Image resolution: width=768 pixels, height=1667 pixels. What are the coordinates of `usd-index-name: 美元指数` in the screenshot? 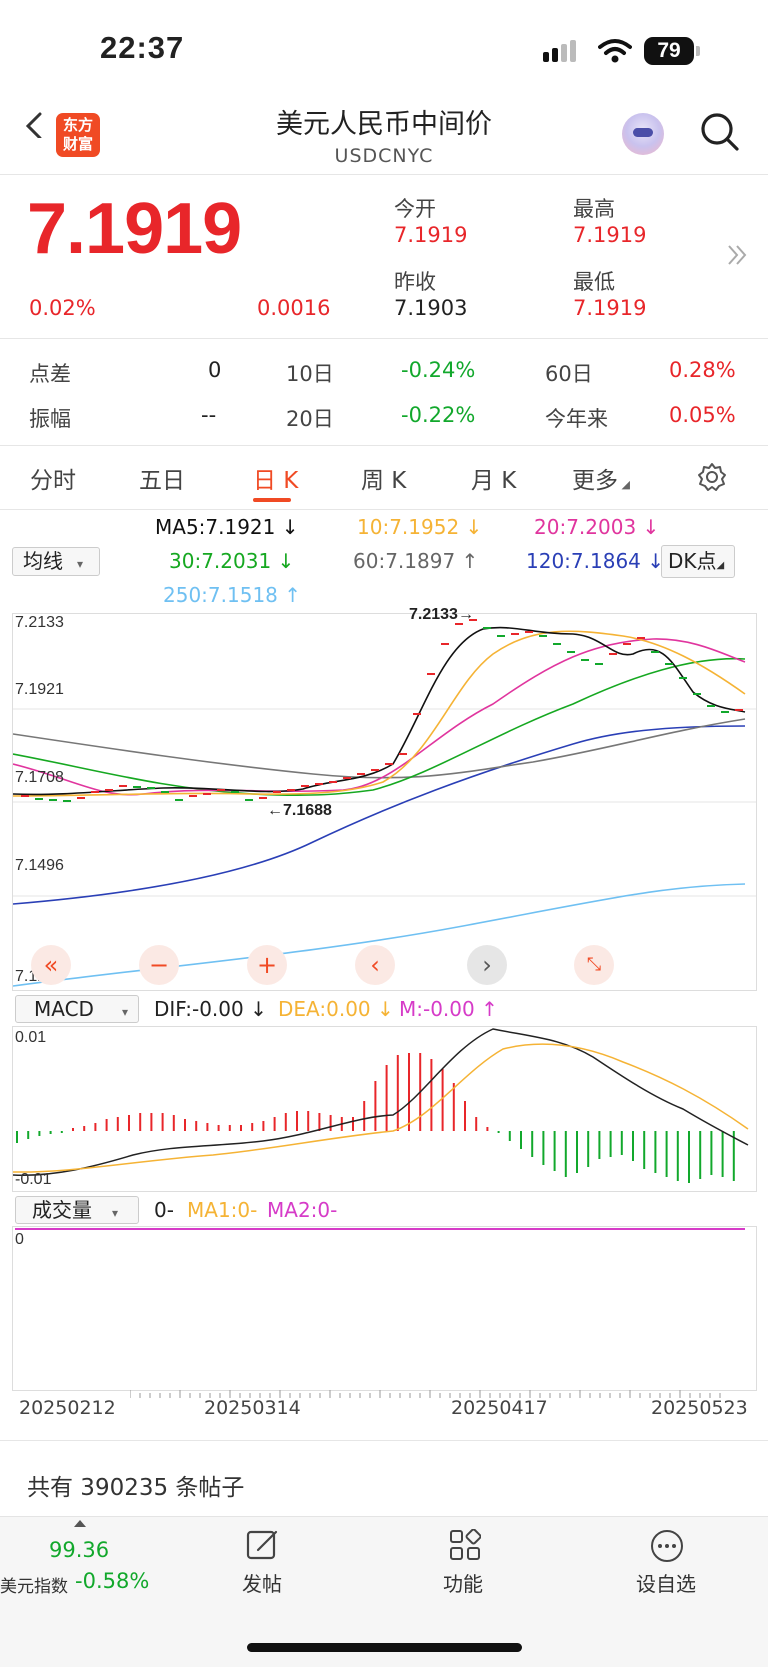 It's located at (34, 1587).